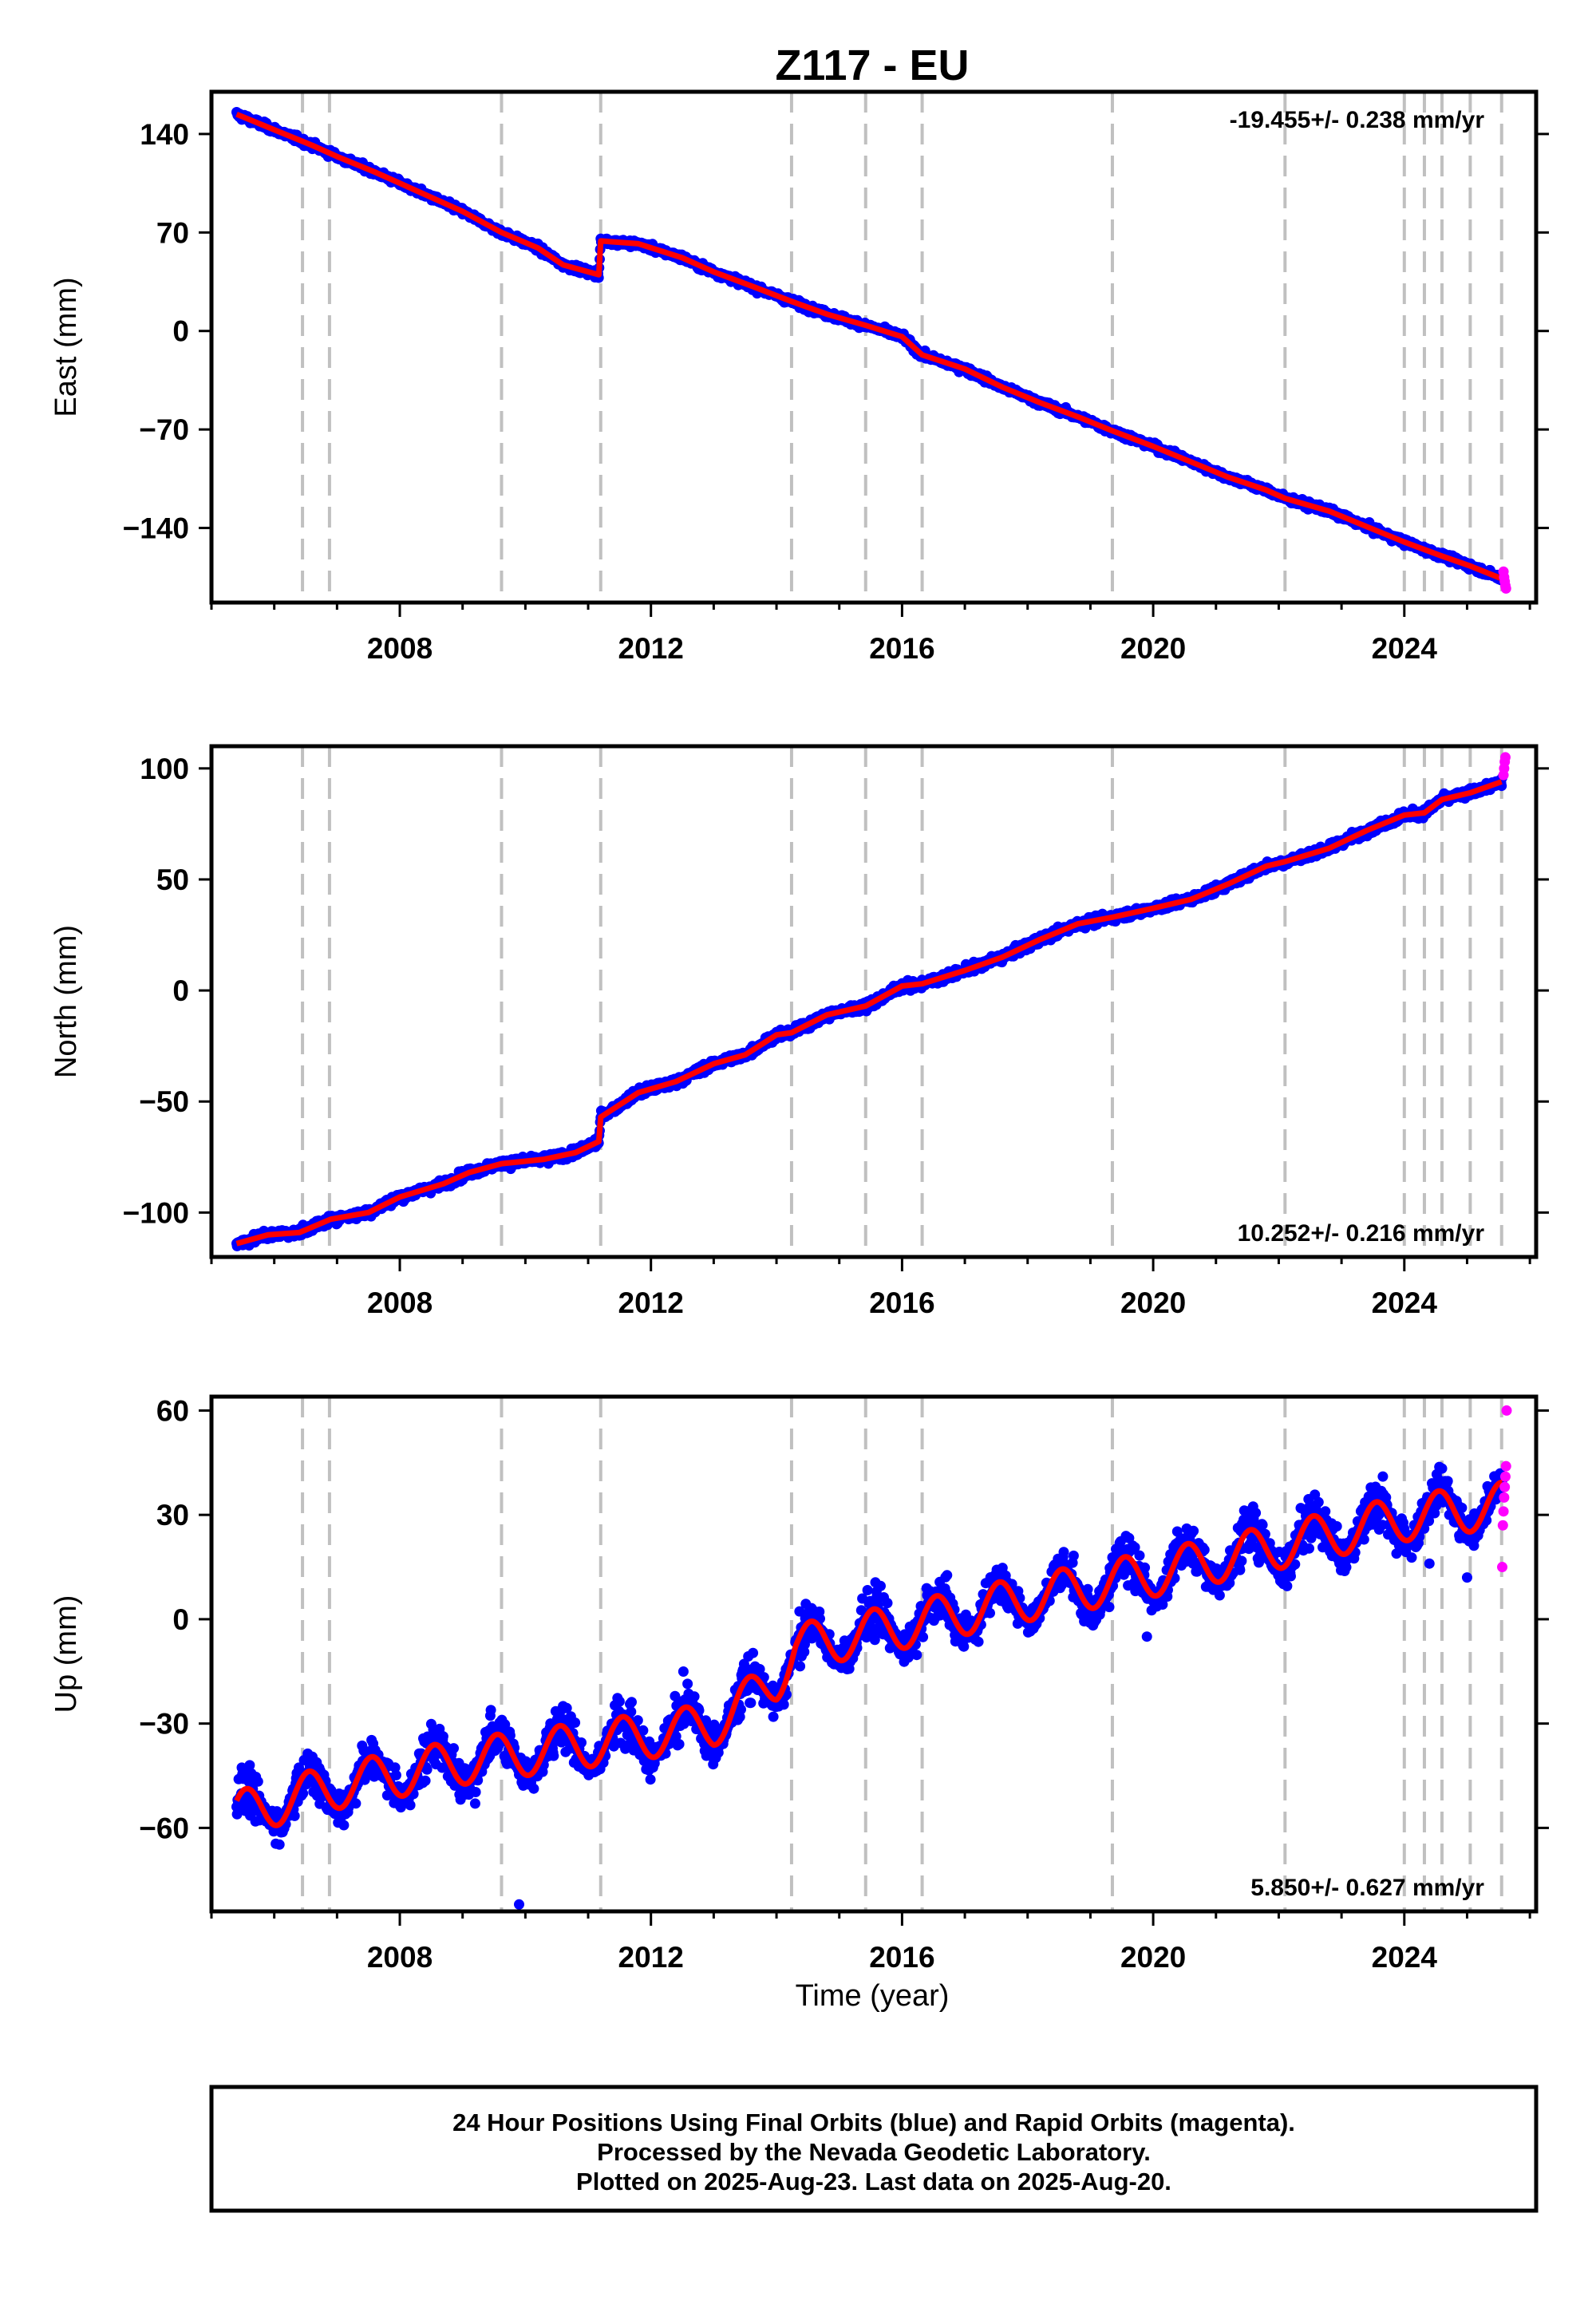 This screenshot has height=2316, width=1596. Describe the element at coordinates (1505, 588) in the screenshot. I see `east-rapid-point` at that location.